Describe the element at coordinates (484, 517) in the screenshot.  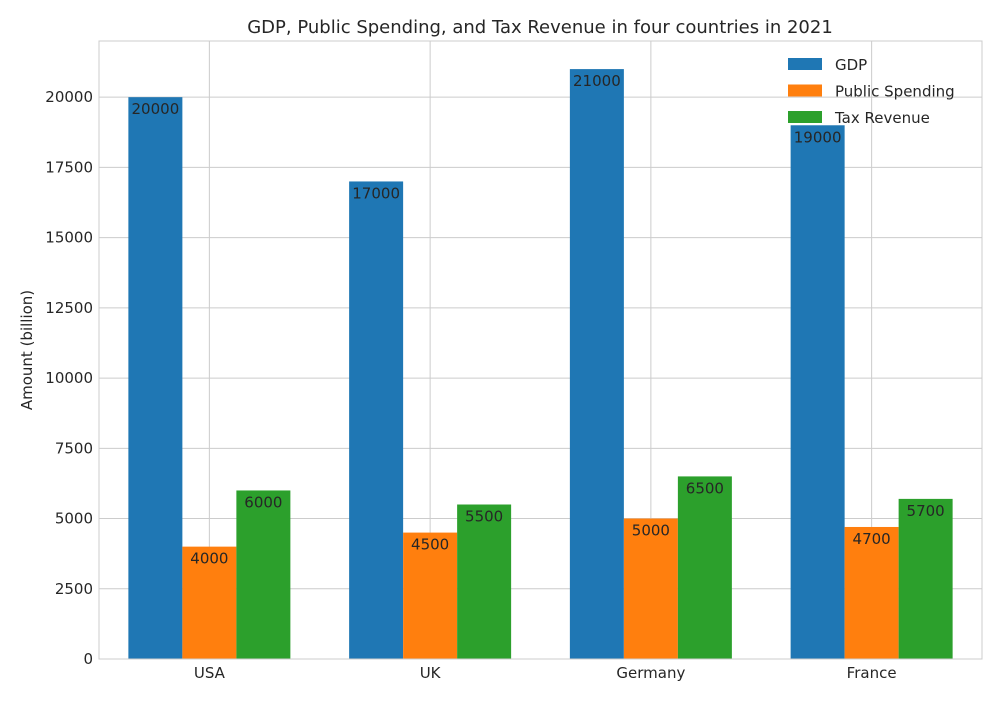
I see `bar-value-label: 5500` at that location.